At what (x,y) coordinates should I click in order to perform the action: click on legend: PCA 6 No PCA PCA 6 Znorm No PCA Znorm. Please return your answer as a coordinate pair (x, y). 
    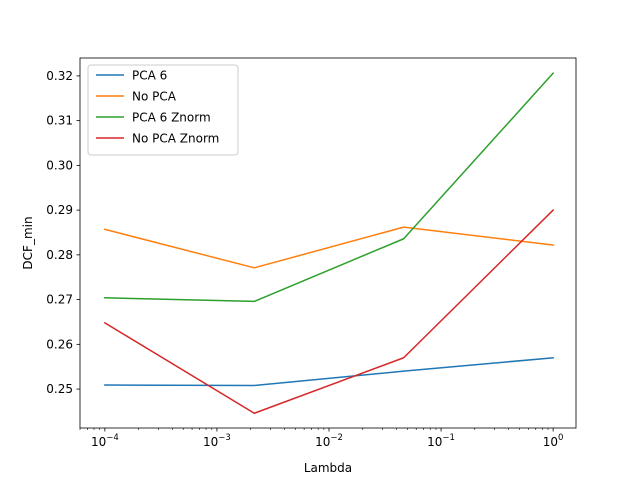
    Looking at the image, I should click on (163, 110).